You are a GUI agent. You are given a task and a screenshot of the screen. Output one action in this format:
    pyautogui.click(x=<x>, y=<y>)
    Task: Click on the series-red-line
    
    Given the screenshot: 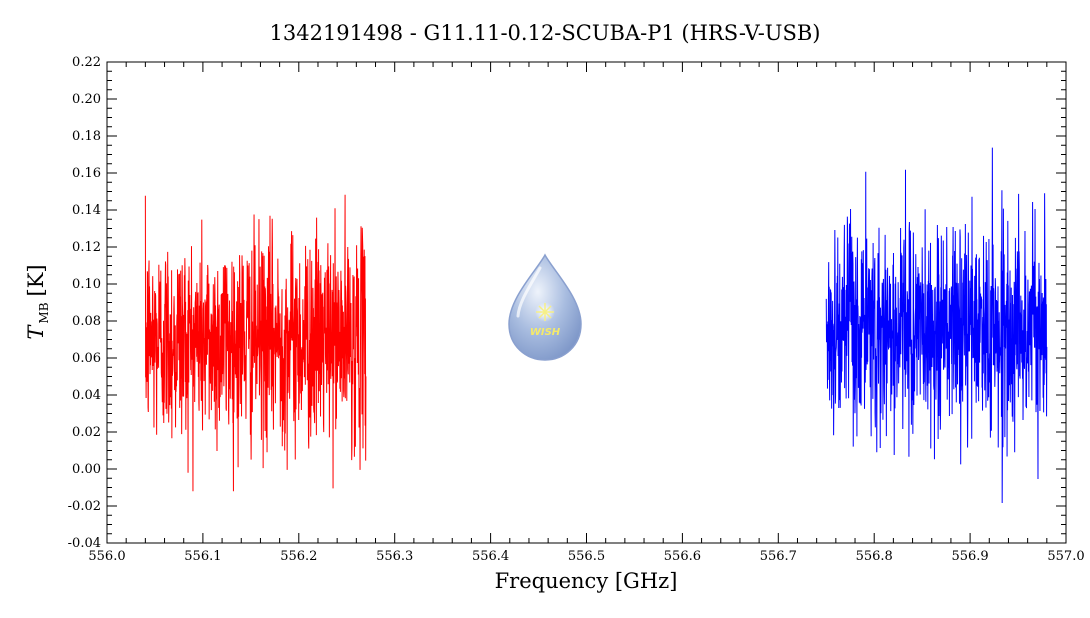 What is the action you would take?
    pyautogui.click(x=255, y=343)
    